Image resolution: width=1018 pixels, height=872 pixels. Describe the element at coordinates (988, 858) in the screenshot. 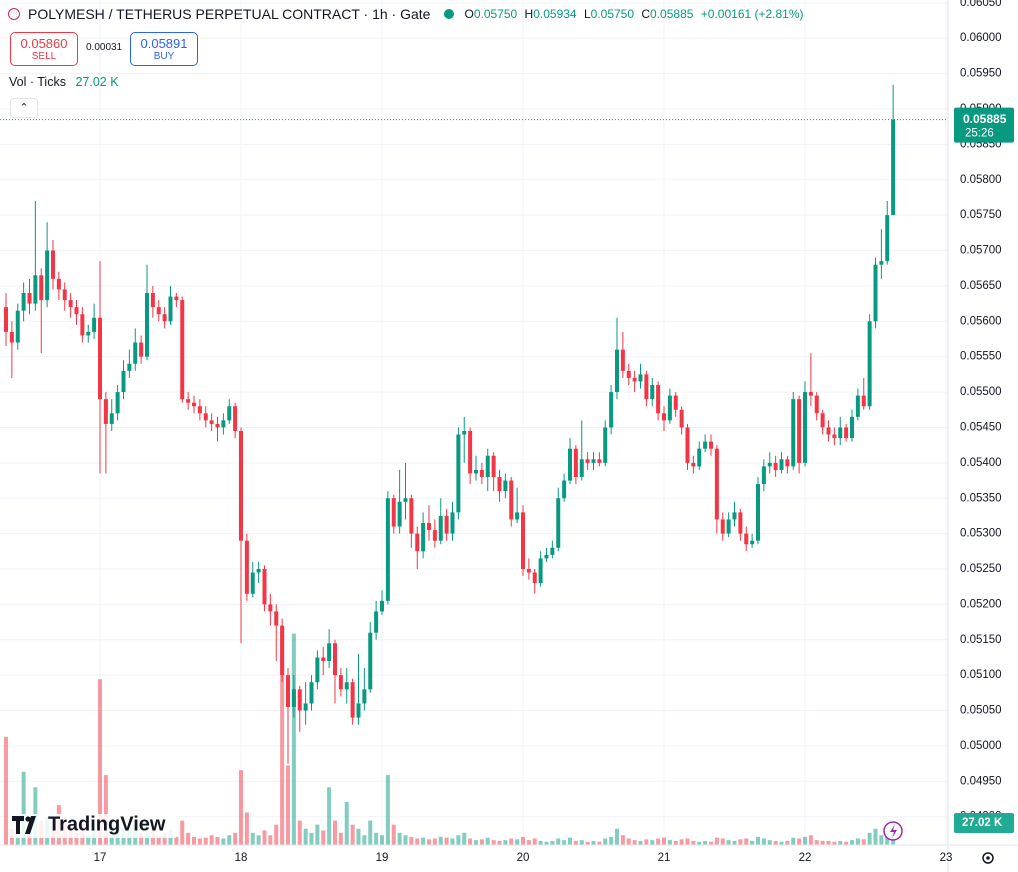

I see `settings-button` at that location.